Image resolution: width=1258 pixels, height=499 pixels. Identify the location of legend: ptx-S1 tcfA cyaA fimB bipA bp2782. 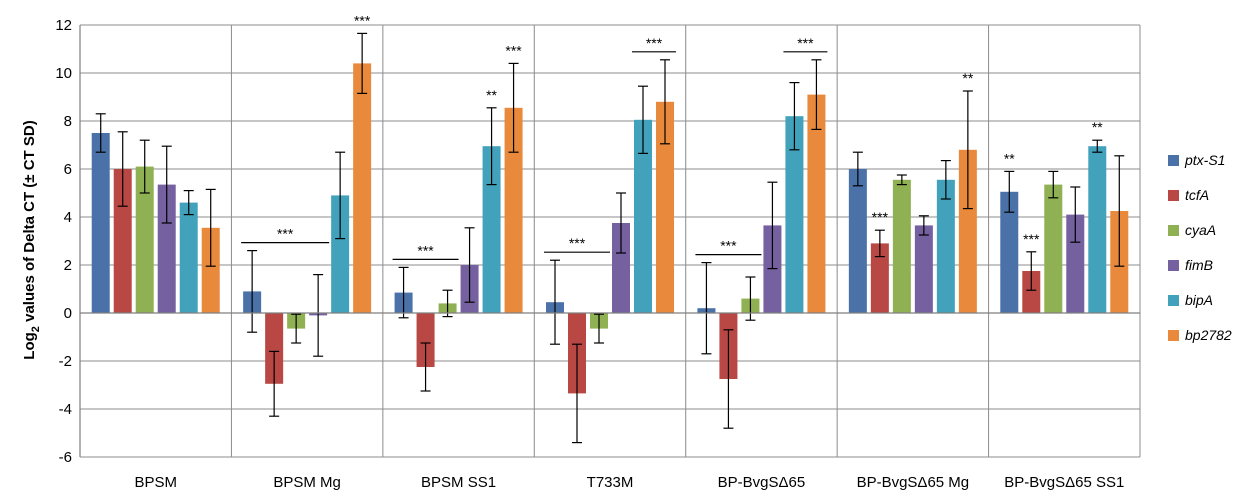
(1200, 247).